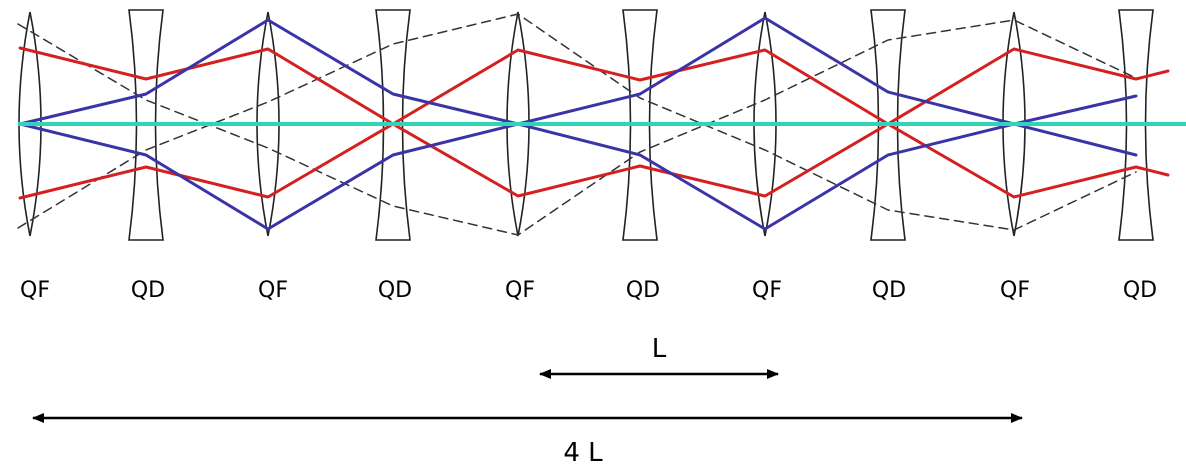 The height and width of the screenshot is (473, 1186). What do you see at coordinates (583, 453) in the screenshot?
I see `length-4l-label: 4 L` at bounding box center [583, 453].